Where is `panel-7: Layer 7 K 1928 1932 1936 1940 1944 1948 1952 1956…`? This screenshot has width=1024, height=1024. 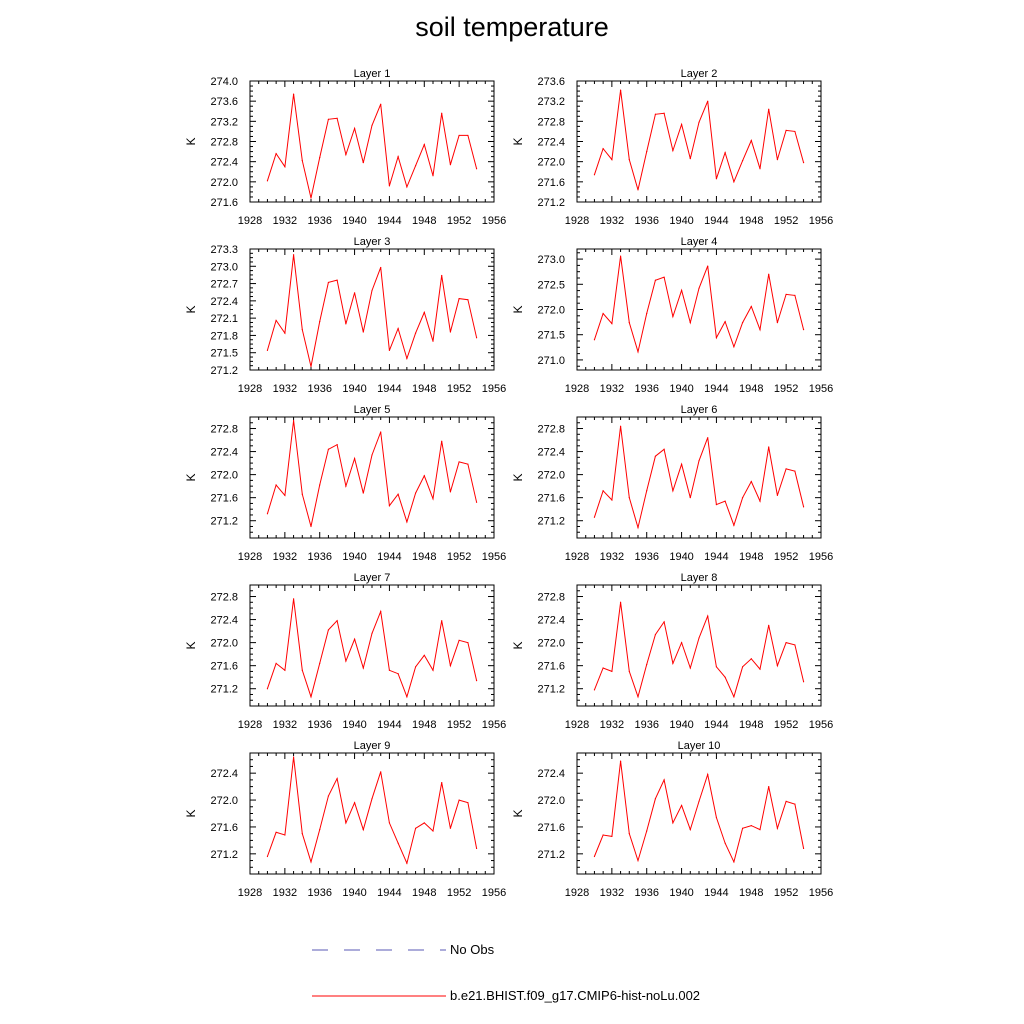 panel-7: Layer 7 K 1928 1932 1936 1940 1944 1948 1952 1956… is located at coordinates (345, 651).